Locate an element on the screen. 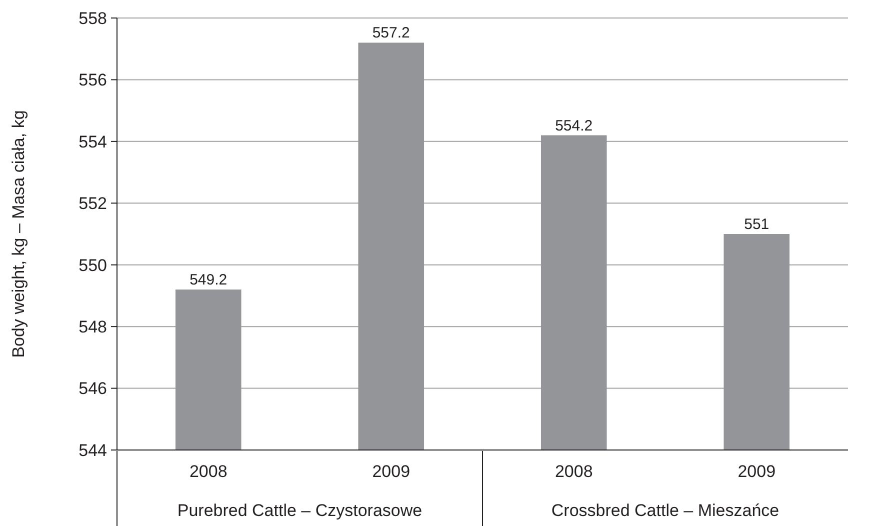 The width and height of the screenshot is (872, 526). data-label: 557.2 is located at coordinates (391, 33).